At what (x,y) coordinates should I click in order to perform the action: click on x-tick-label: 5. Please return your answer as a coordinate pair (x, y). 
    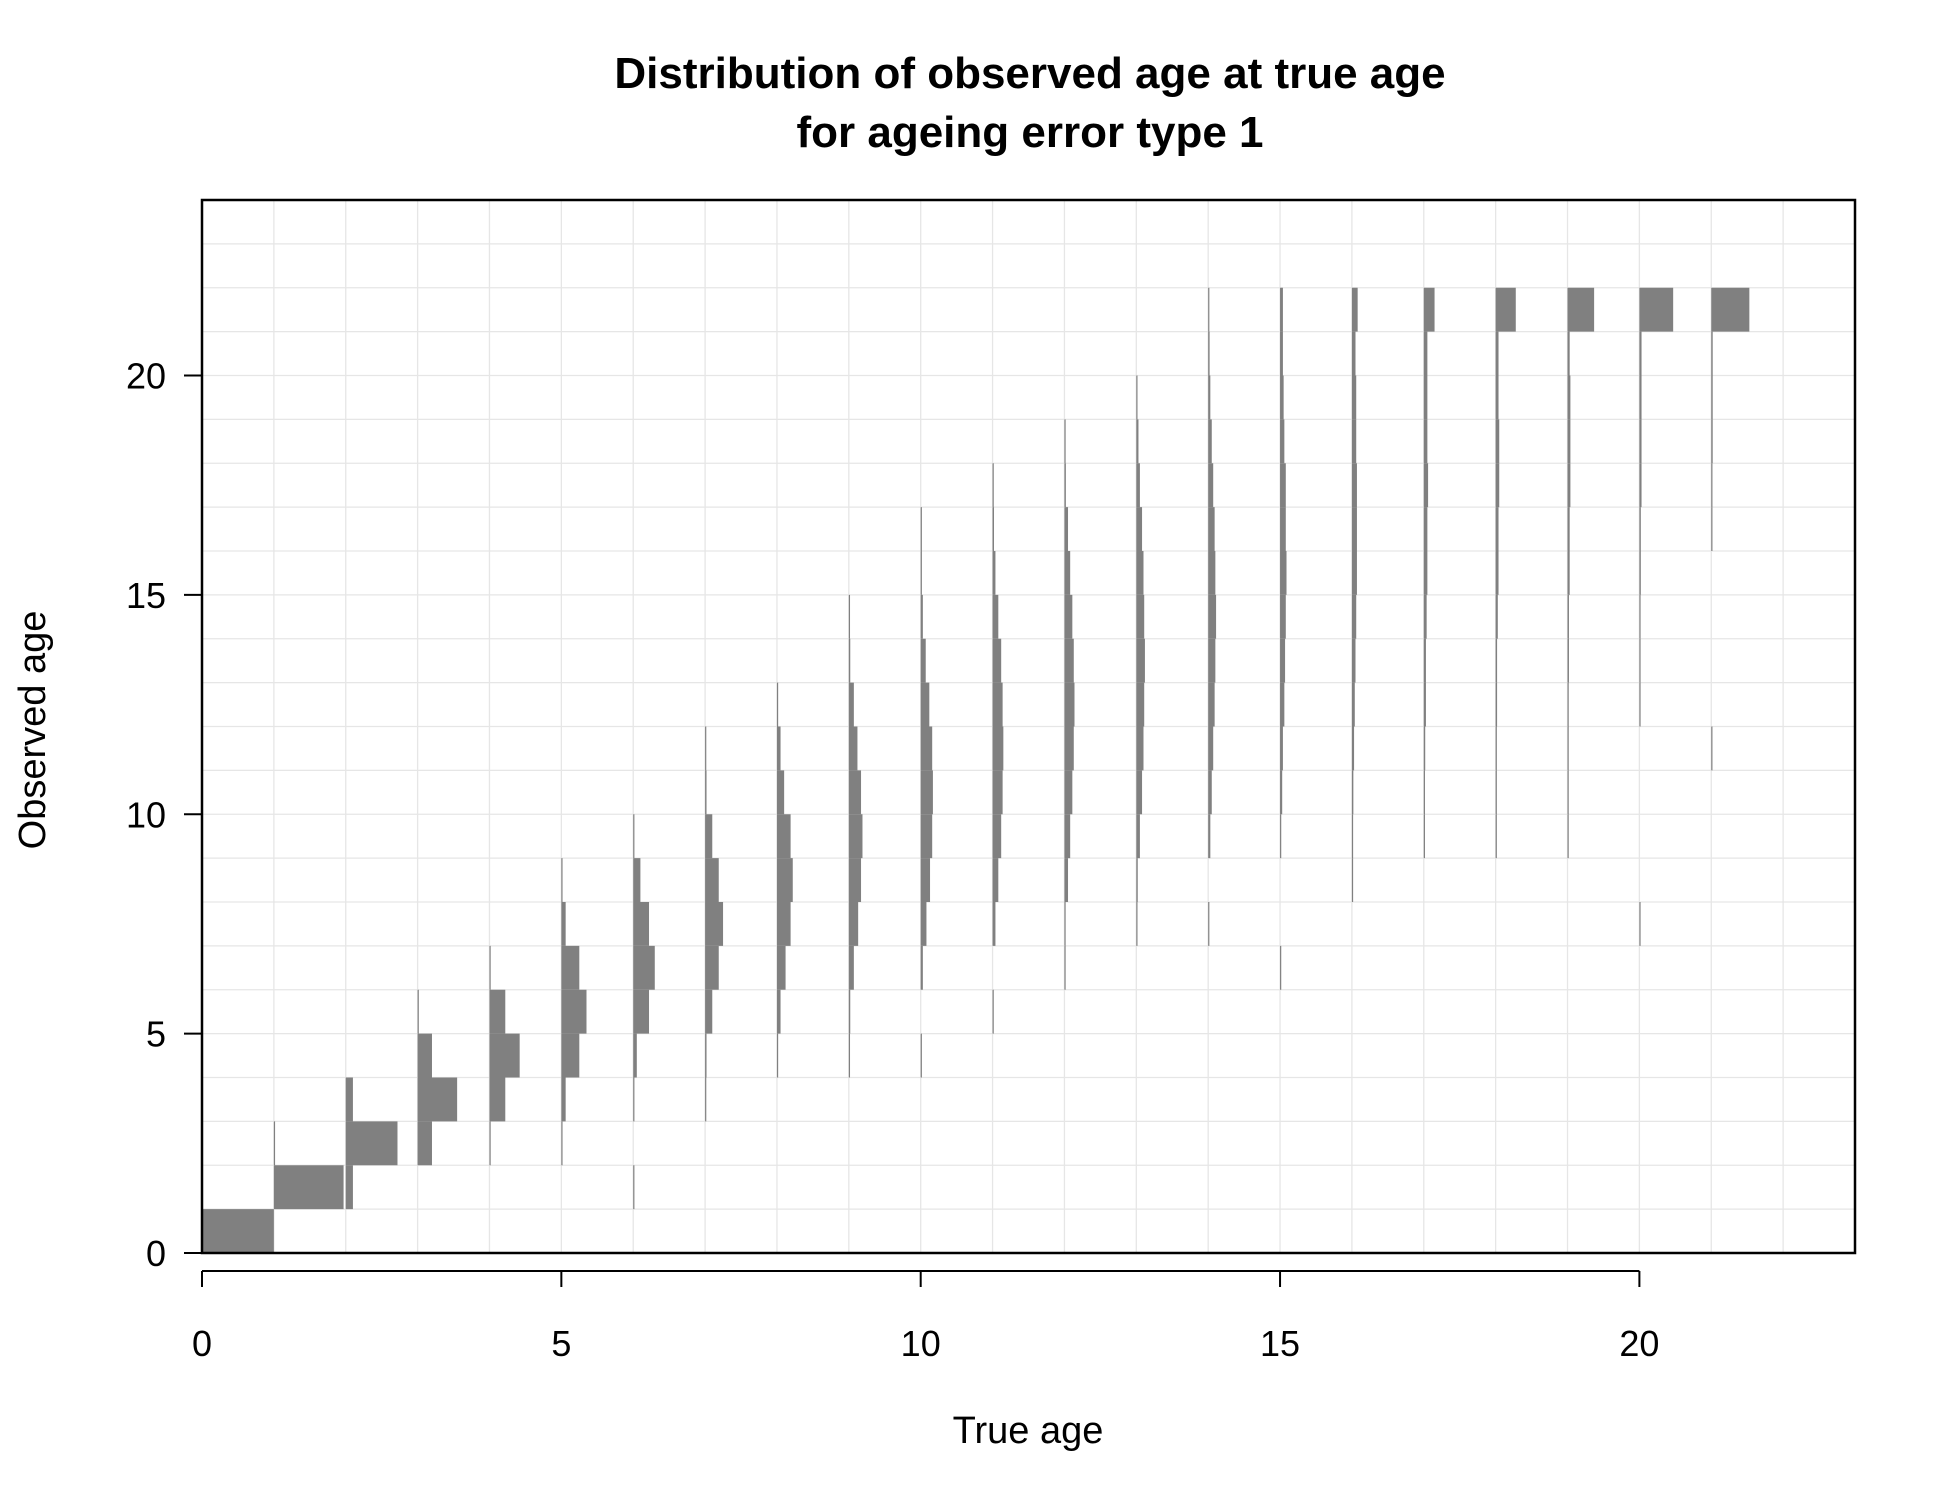
    Looking at the image, I should click on (561, 1343).